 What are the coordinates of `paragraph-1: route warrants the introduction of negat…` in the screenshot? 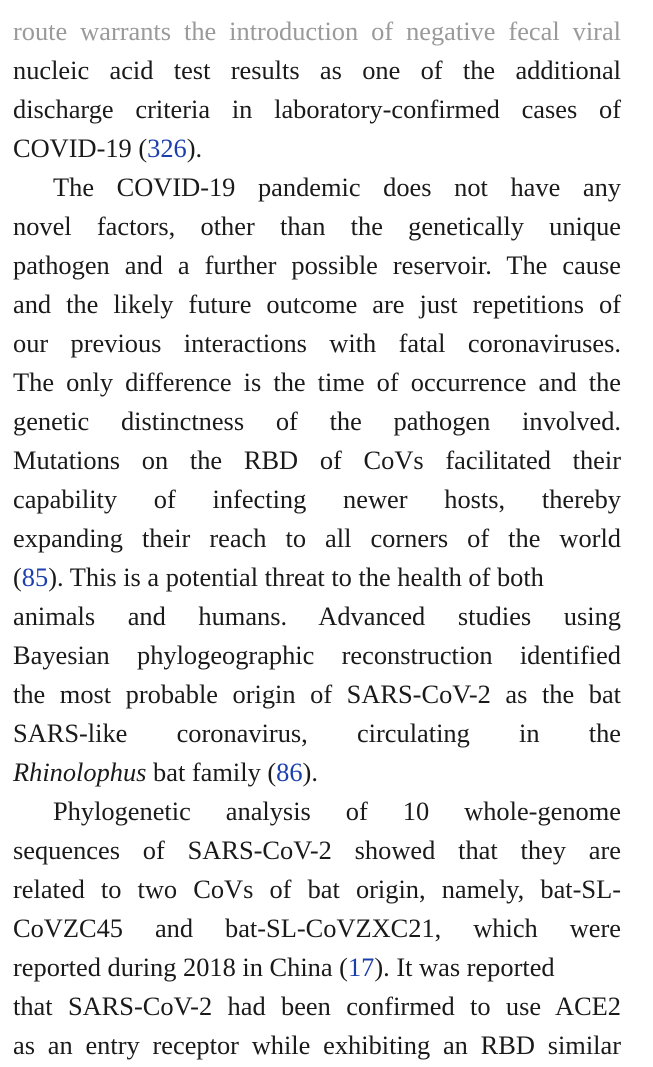 It's located at (317, 90).